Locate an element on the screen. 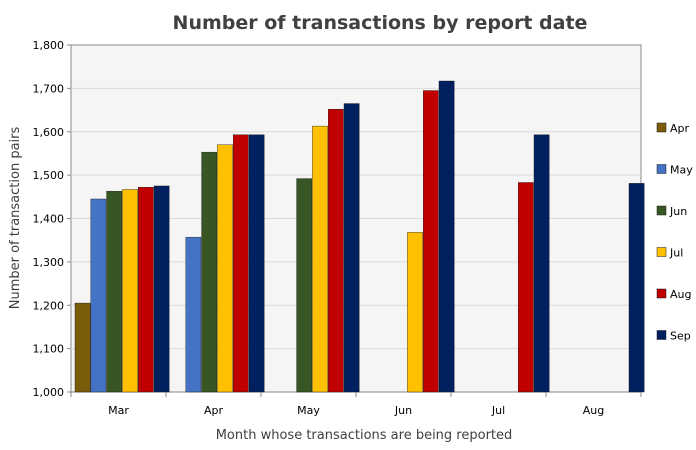 The height and width of the screenshot is (450, 696). x-tick-label: Mar is located at coordinates (118, 410).